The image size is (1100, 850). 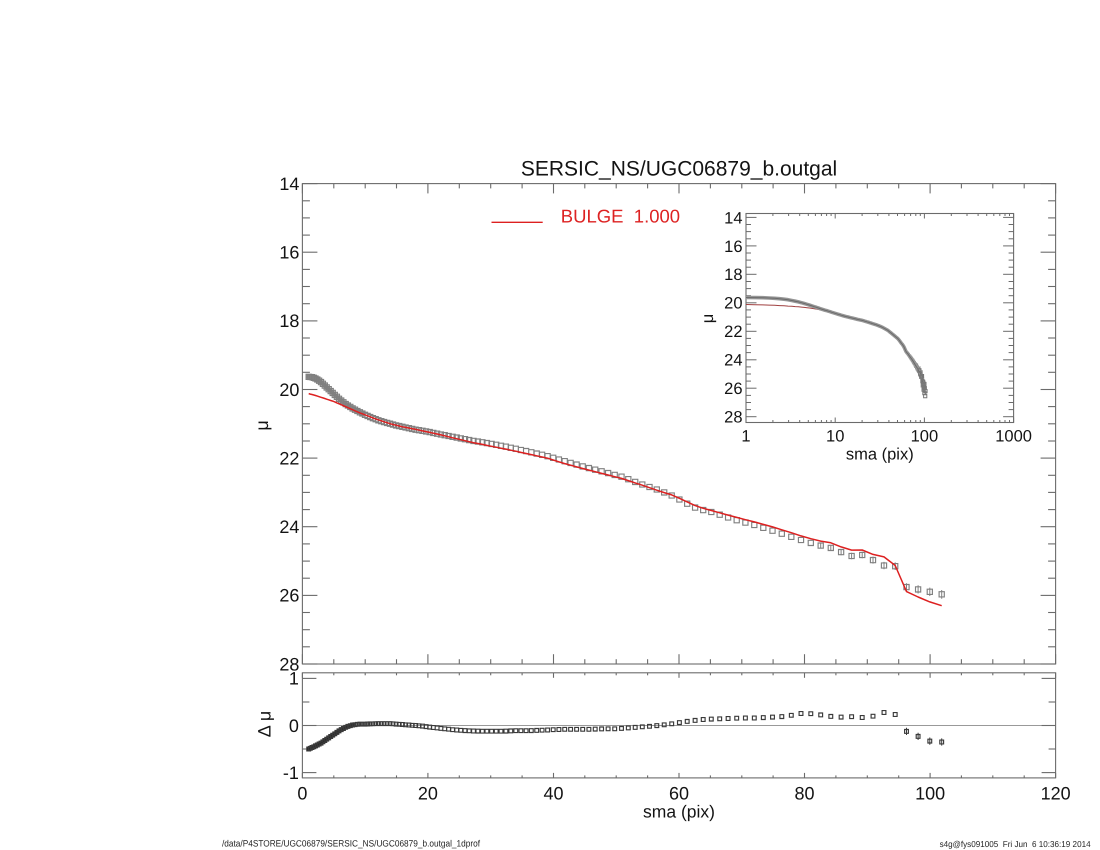 What do you see at coordinates (1056, 793) in the screenshot?
I see `svg-text: 120` at bounding box center [1056, 793].